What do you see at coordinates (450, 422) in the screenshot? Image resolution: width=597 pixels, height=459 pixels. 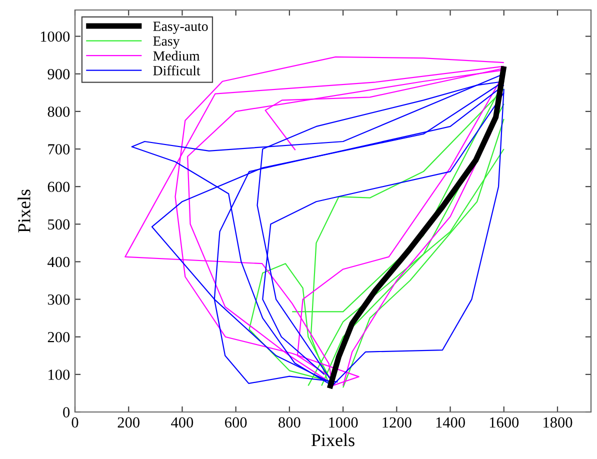 I see `x-tick-label: 1400` at bounding box center [450, 422].